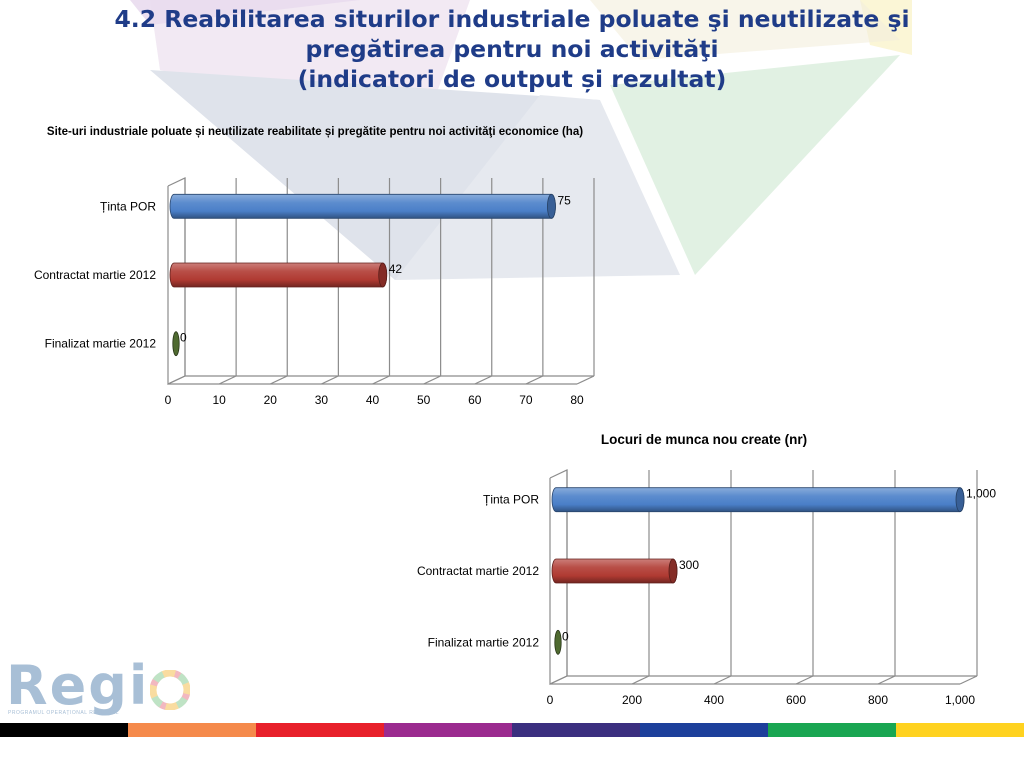 Image resolution: width=1024 pixels, height=768 pixels. What do you see at coordinates (704, 439) in the screenshot?
I see `chart2-title: Locuri de munca nou create (nr)` at bounding box center [704, 439].